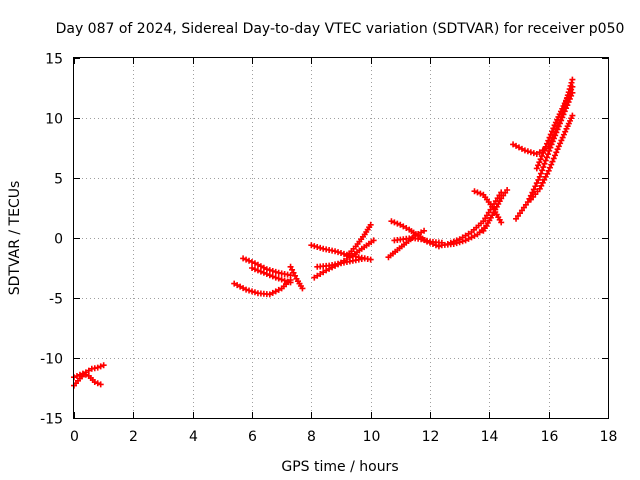 The height and width of the screenshot is (480, 640). I want to click on x-tick-label: 6, so click(252, 437).